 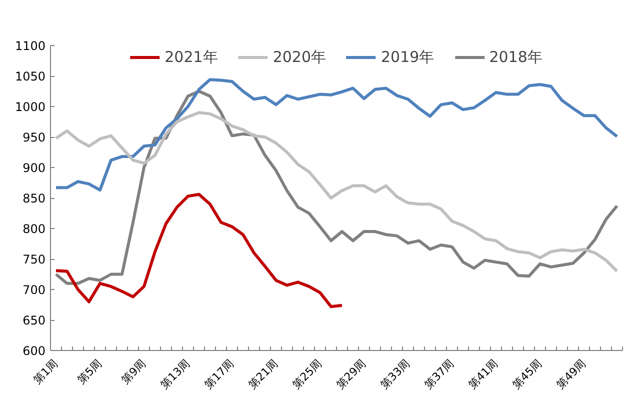 What do you see at coordinates (483, 374) in the screenshot?
I see `x-tick-label: 第41周` at bounding box center [483, 374].